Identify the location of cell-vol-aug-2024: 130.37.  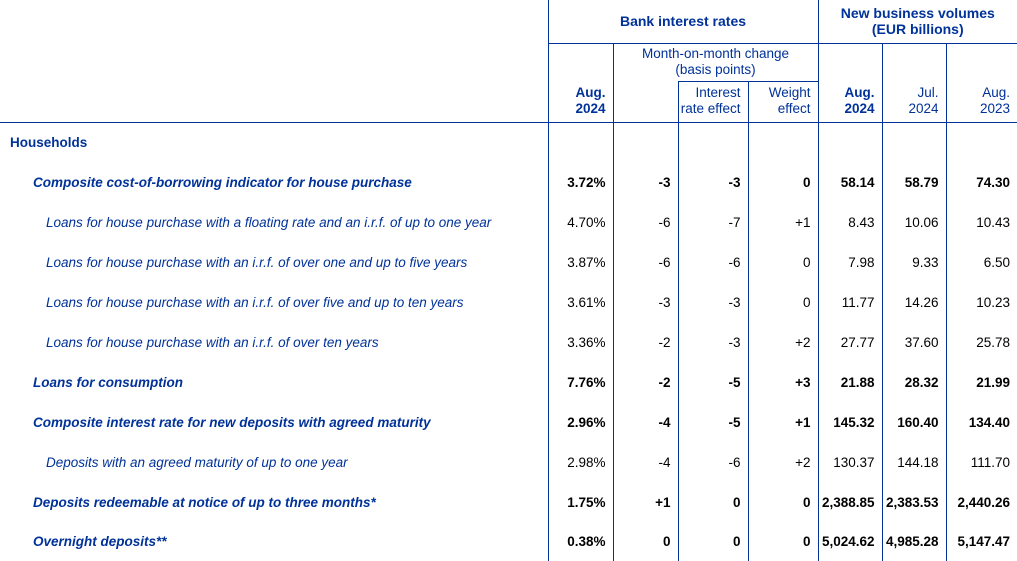
(849, 462).